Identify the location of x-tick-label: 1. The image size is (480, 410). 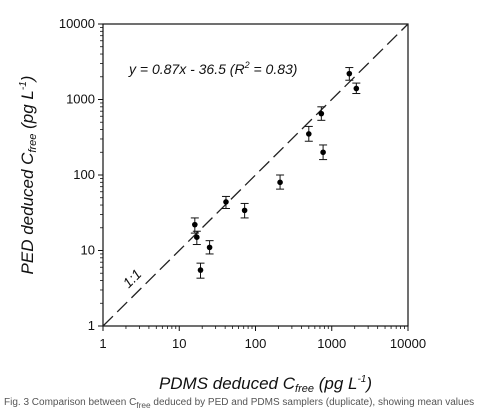
(102, 343).